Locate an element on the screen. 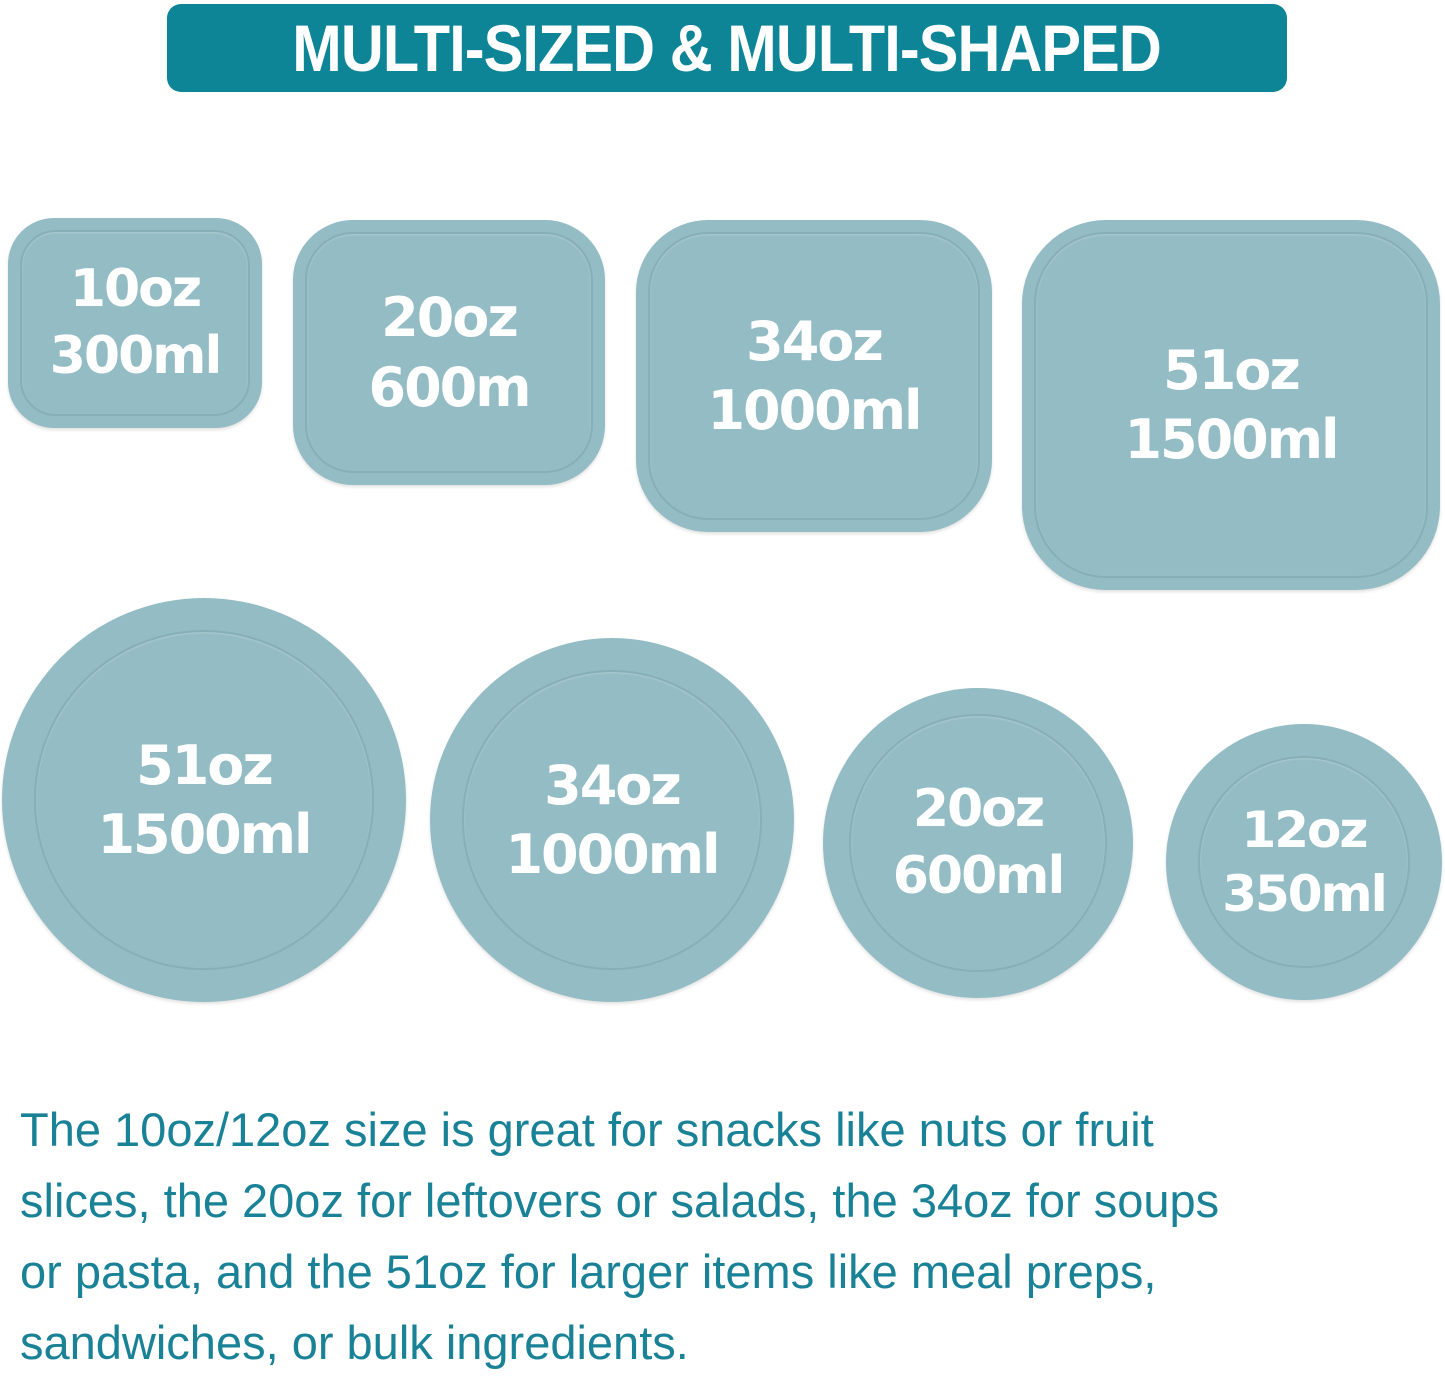 The height and width of the screenshot is (1378, 1445). round-lid-51oz: 51oz 1500ml is located at coordinates (204, 800).